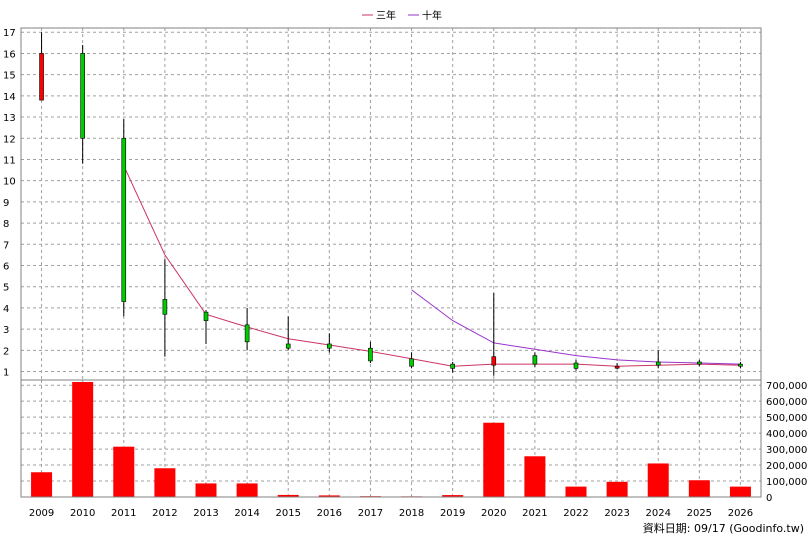 The width and height of the screenshot is (808, 540). I want to click on candle-2009, so click(41, 66).